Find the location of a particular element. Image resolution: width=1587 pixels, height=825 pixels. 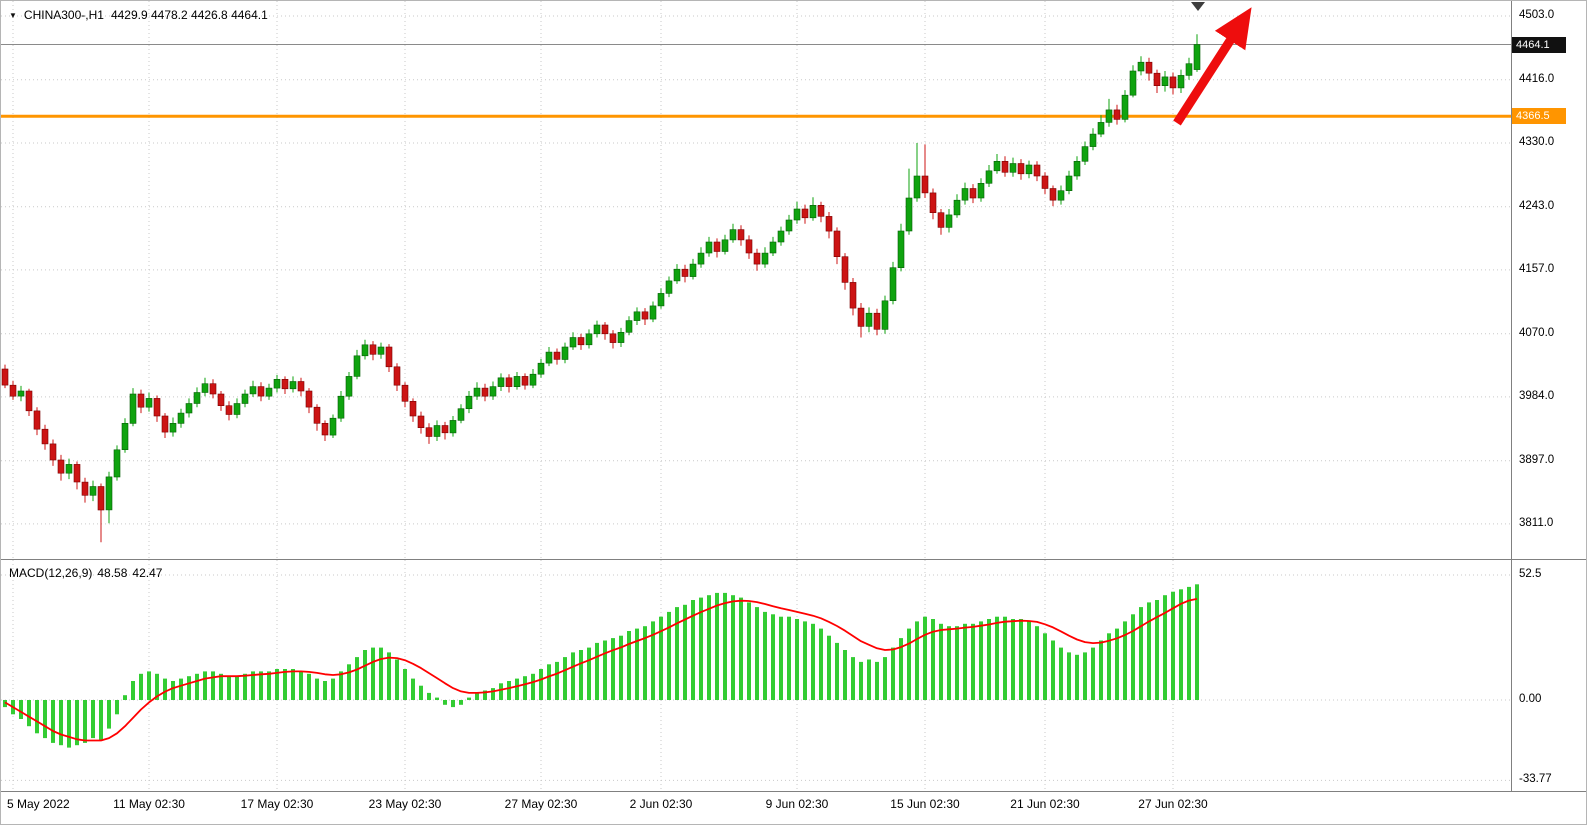

time-axis-label: 9 Jun 02:30 is located at coordinates (797, 804).